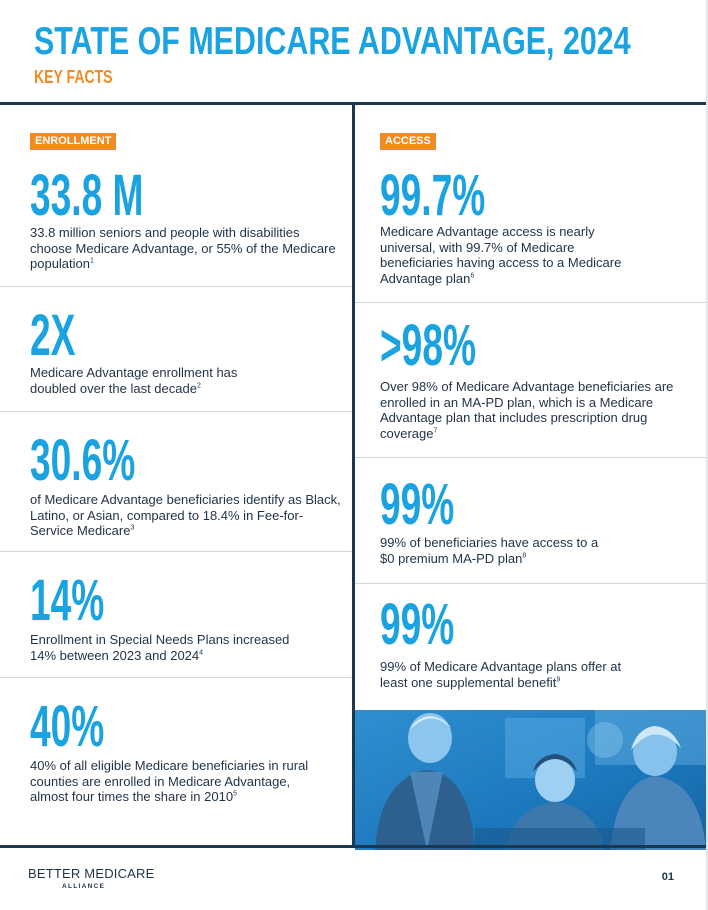  Describe the element at coordinates (435, 431) in the screenshot. I see `footnote-marker: 7` at that location.